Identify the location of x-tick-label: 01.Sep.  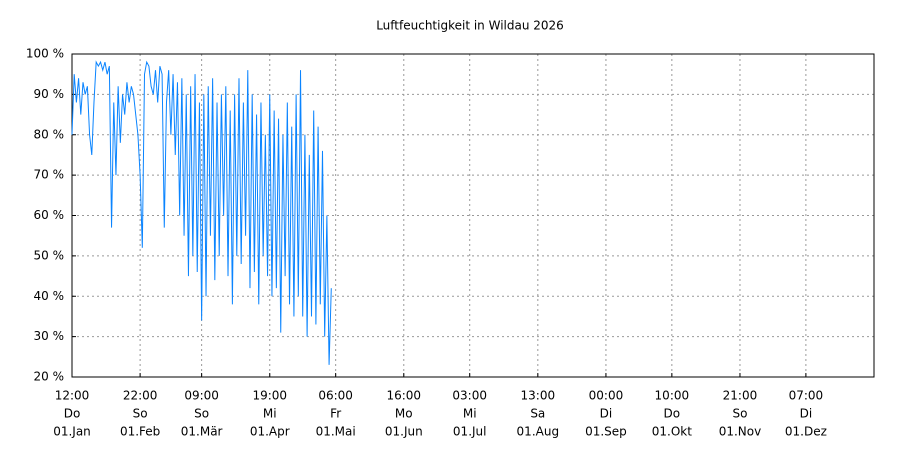
(606, 432).